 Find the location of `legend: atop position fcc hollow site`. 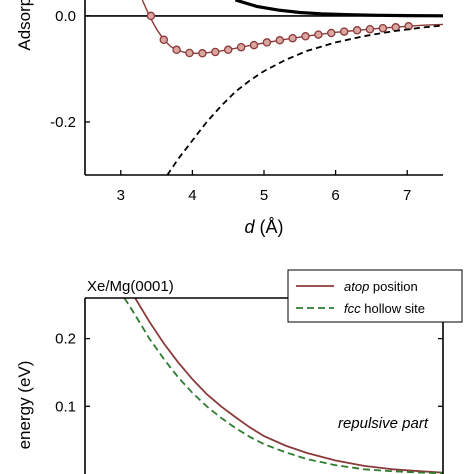

legend: atop position fcc hollow site is located at coordinates (375, 296).